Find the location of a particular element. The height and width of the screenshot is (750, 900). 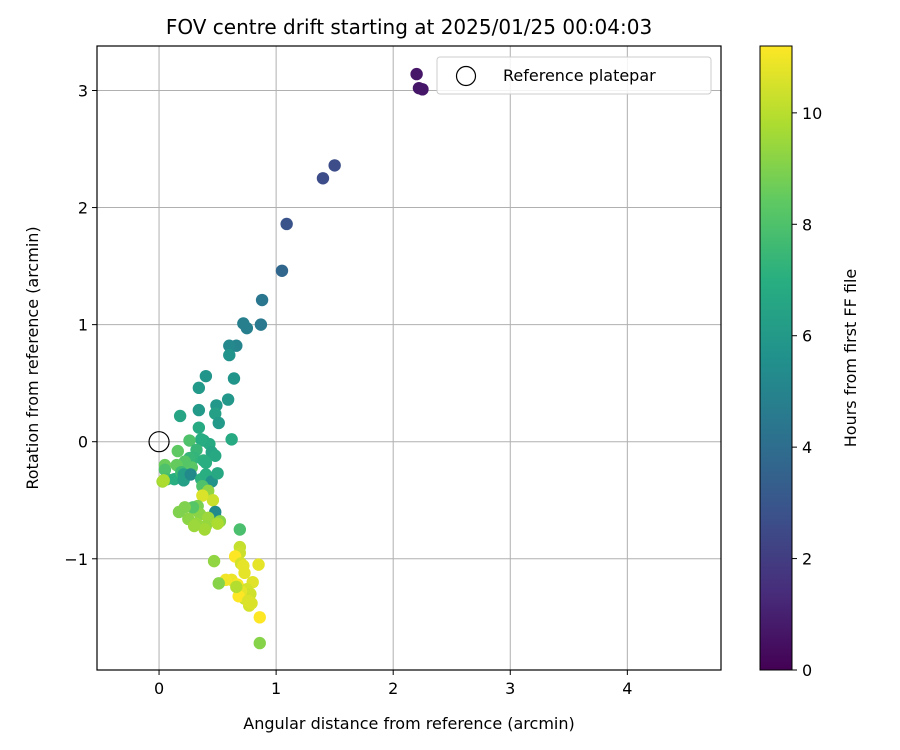

colorbar-tick-label: 10 is located at coordinates (812, 113).